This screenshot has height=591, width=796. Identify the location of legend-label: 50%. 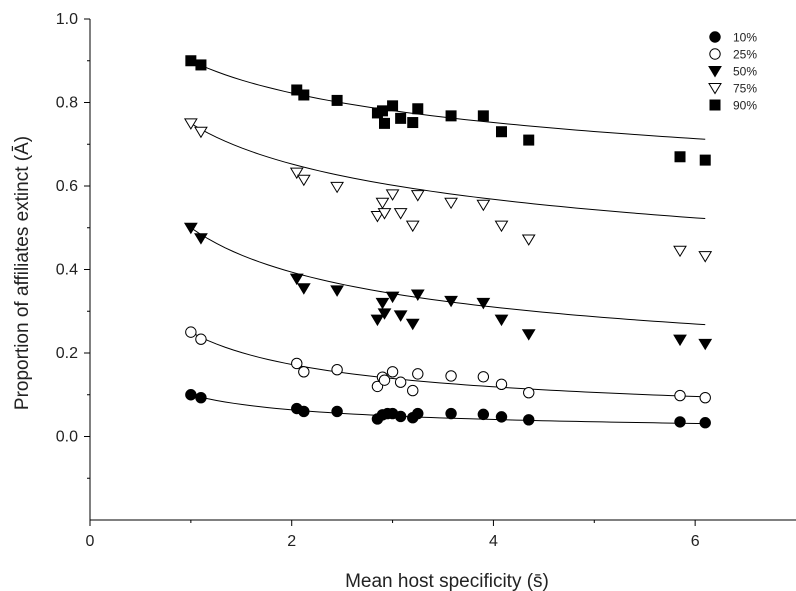
(745, 72).